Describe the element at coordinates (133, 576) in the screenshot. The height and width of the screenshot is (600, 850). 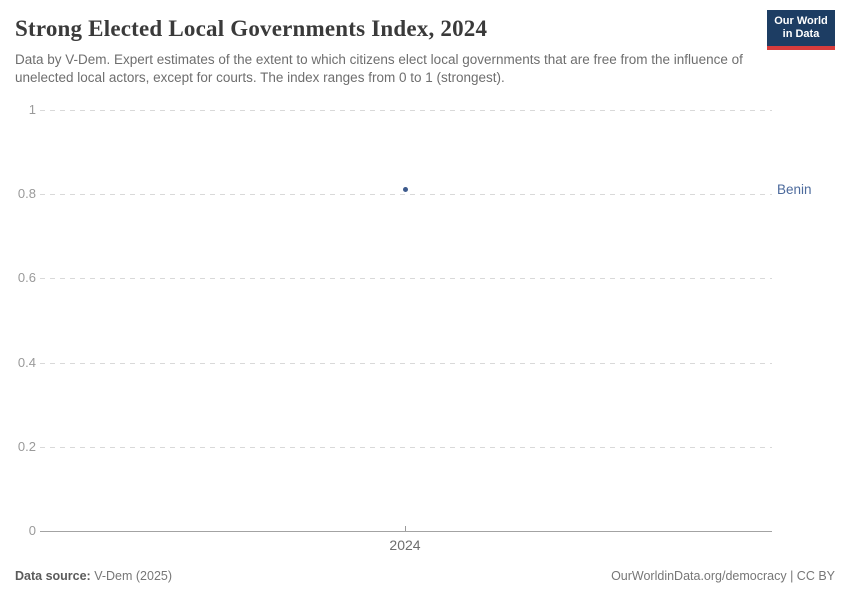
I see `data-source-value: V-Dem (2025)` at that location.